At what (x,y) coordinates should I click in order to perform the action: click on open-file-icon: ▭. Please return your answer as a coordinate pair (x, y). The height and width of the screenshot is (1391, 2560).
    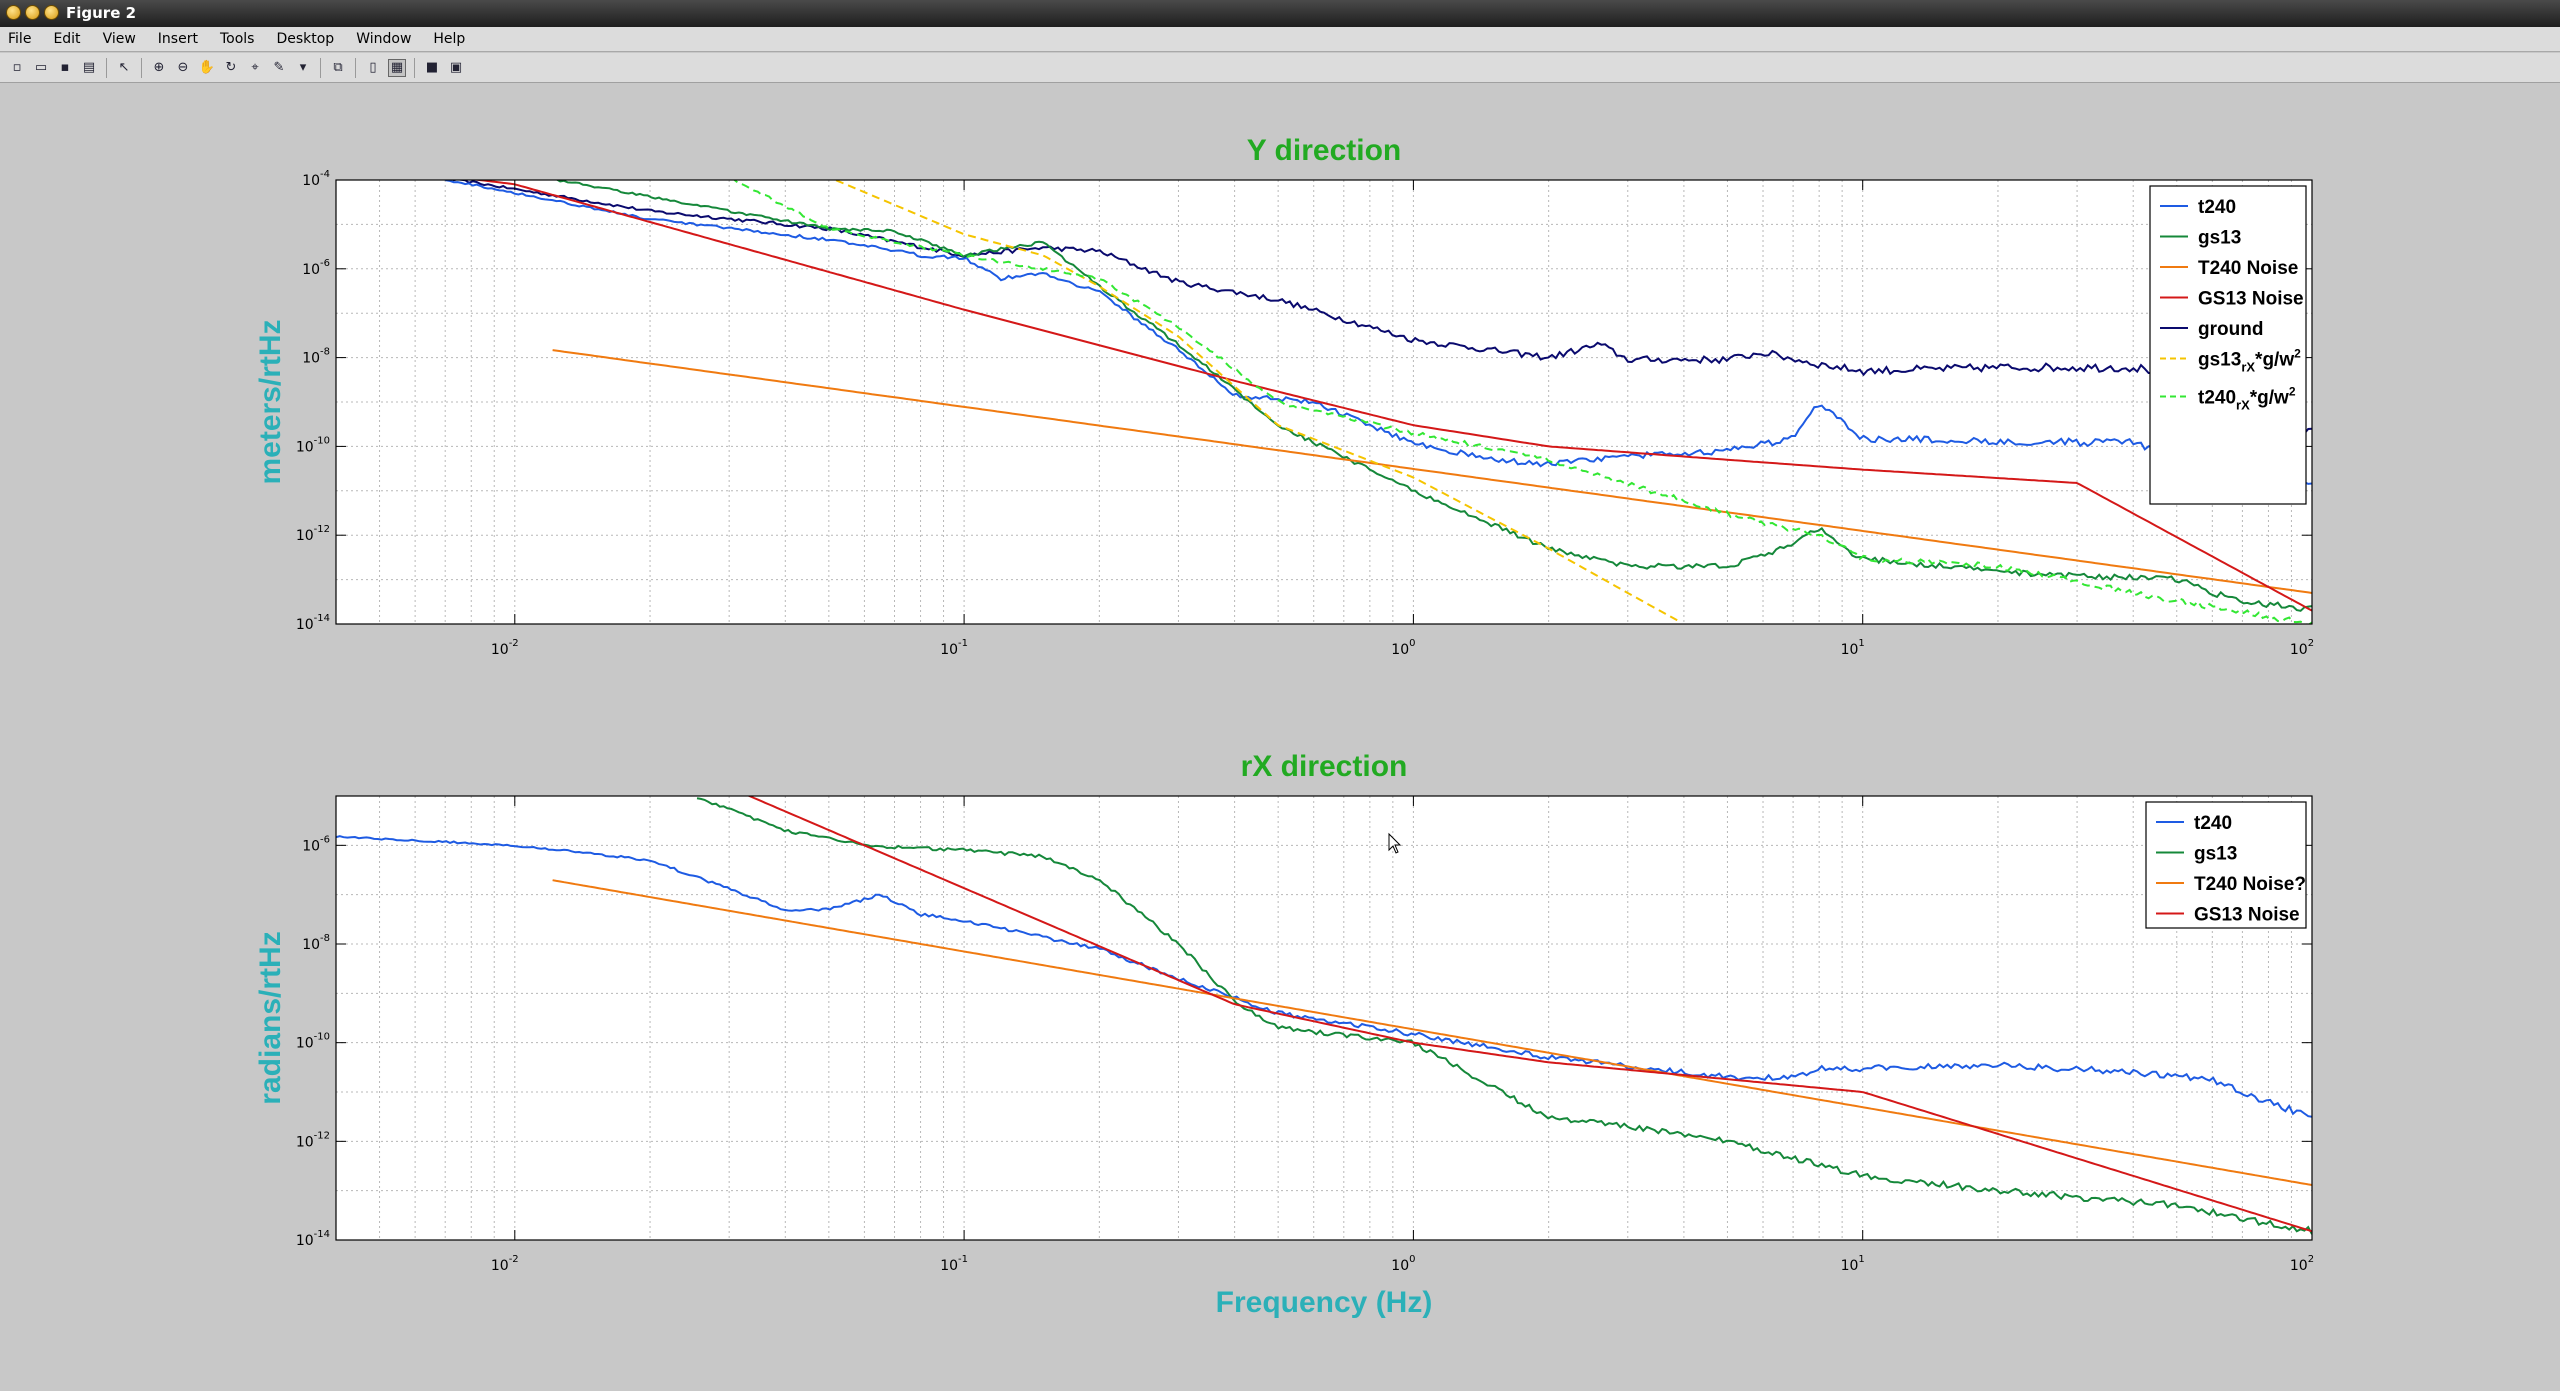
    Looking at the image, I should click on (41, 67).